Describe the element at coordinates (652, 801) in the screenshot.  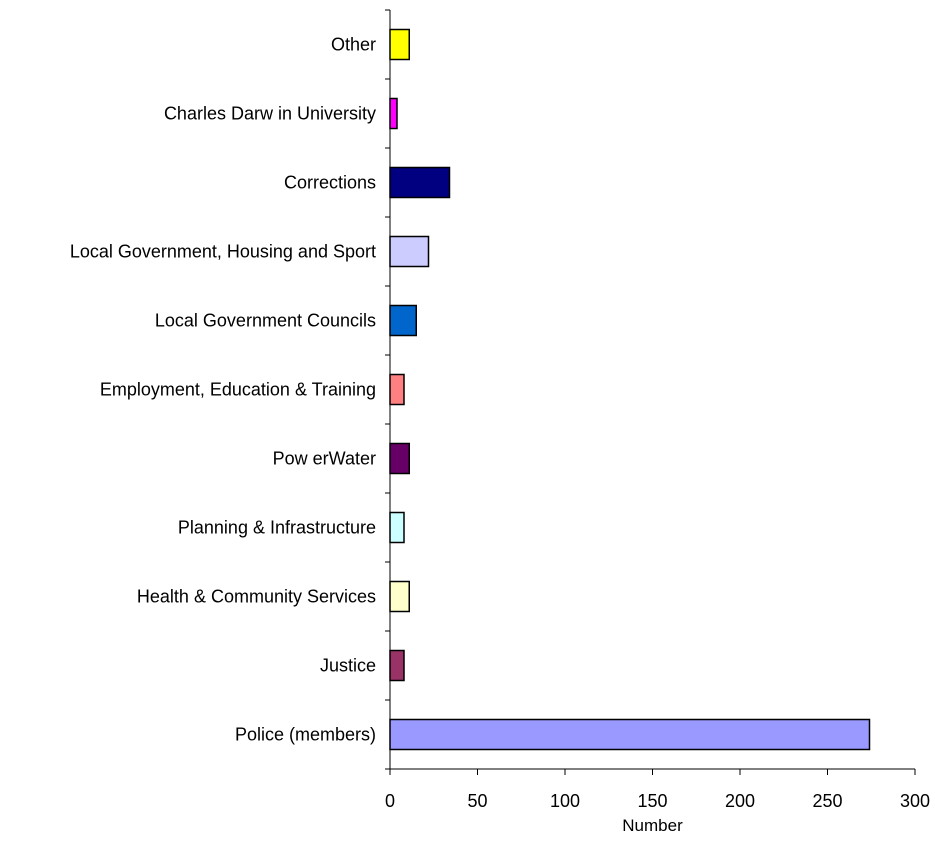
I see `x-tick-label: 150` at that location.